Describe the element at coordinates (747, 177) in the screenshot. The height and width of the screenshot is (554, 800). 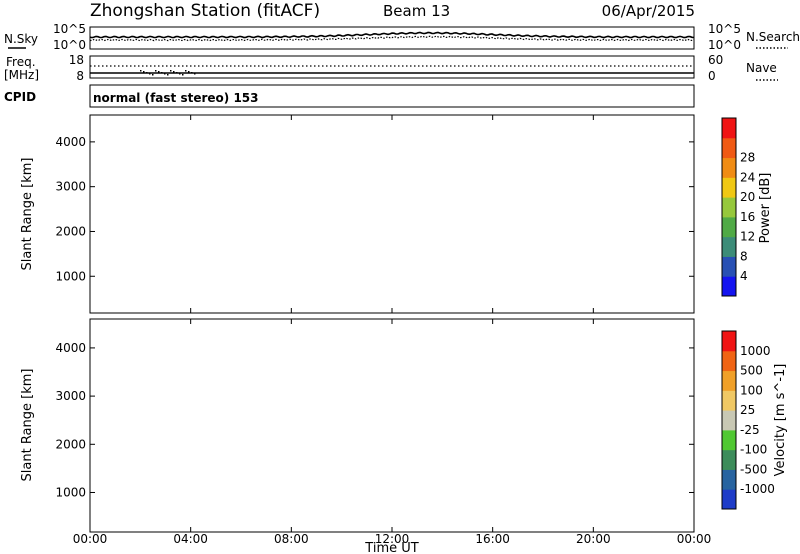
I see `colorbar-tick-label: 24` at that location.